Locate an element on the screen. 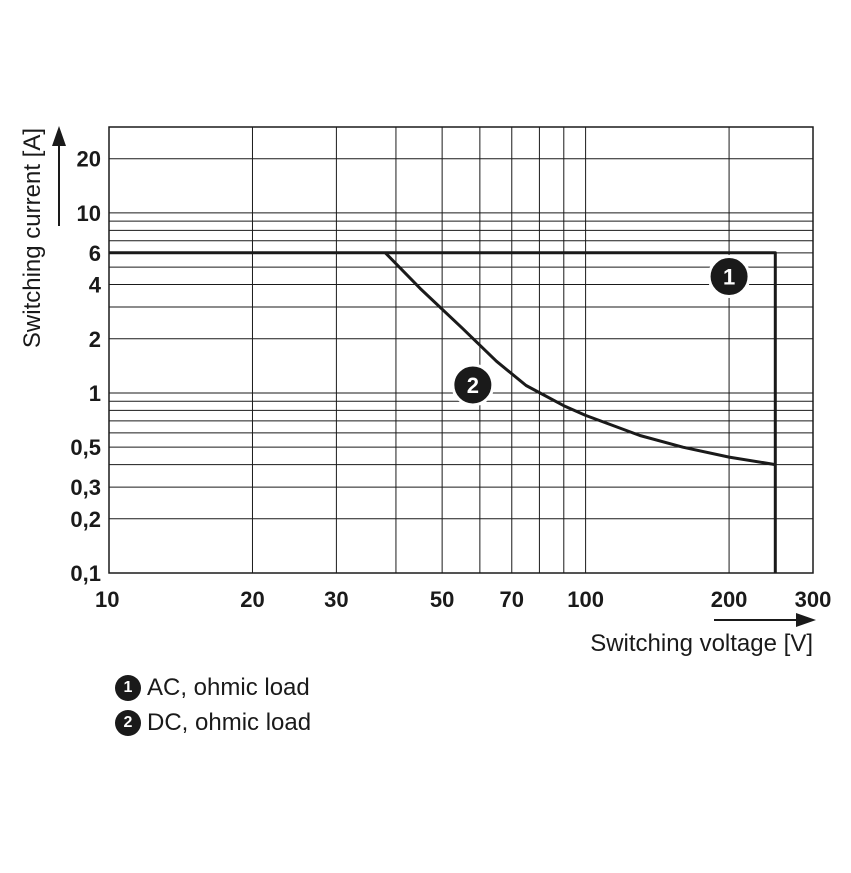  legend-item-dc: 2 DC, ohmic load is located at coordinates (213, 722).